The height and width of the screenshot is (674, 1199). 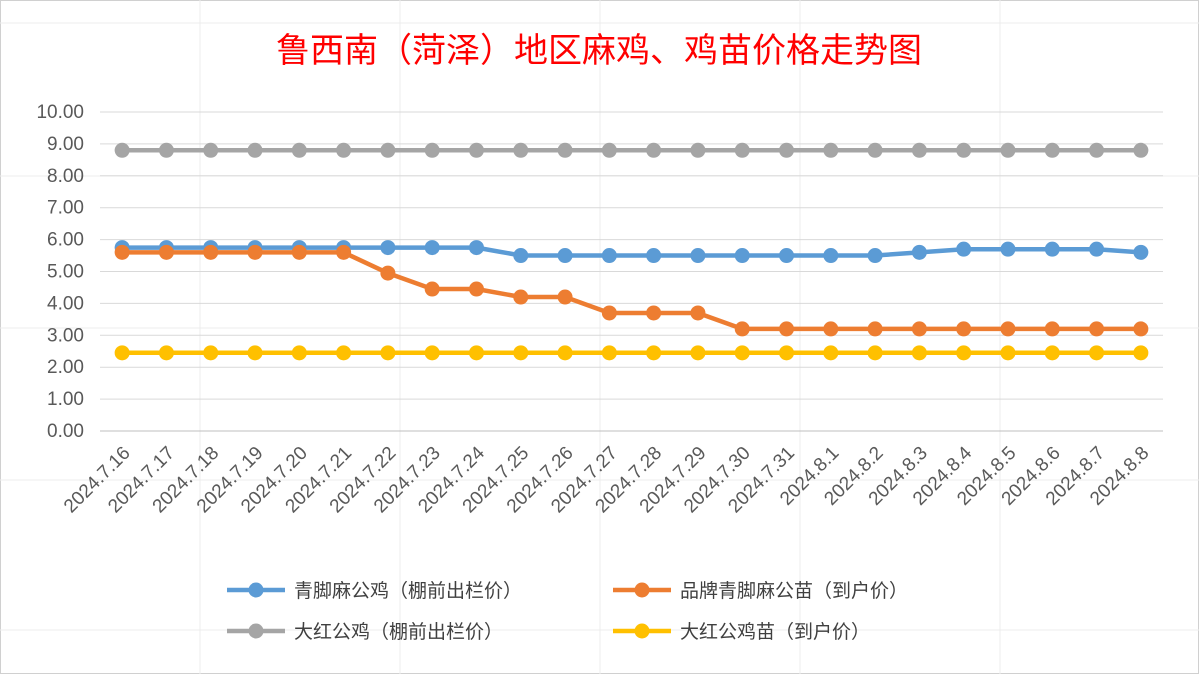 I want to click on series-line, so click(x=631, y=291).